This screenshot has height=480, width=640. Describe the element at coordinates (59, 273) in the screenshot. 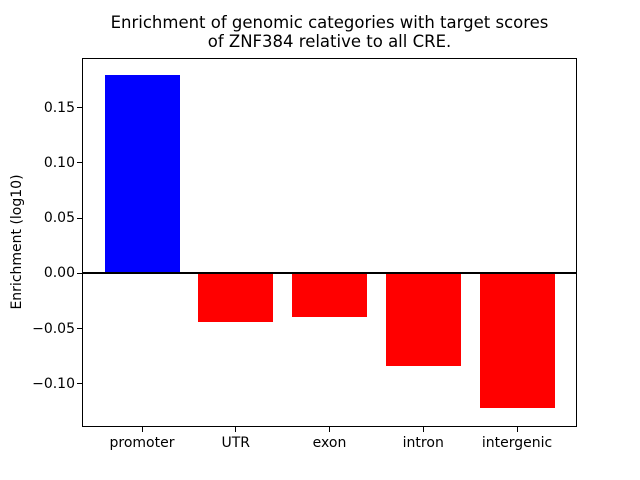

I see `y-tick-label: 0.00` at that location.